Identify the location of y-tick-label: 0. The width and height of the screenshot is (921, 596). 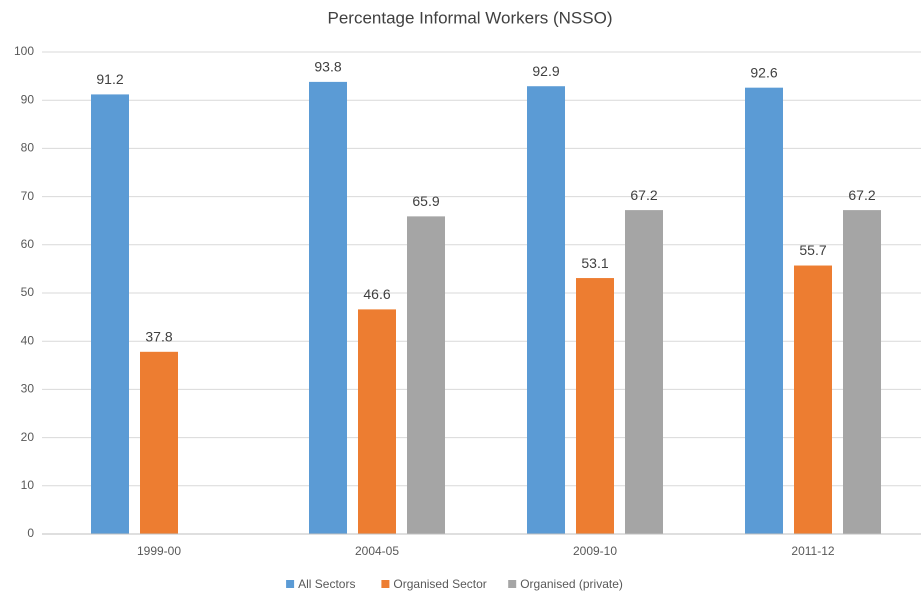
(30, 533).